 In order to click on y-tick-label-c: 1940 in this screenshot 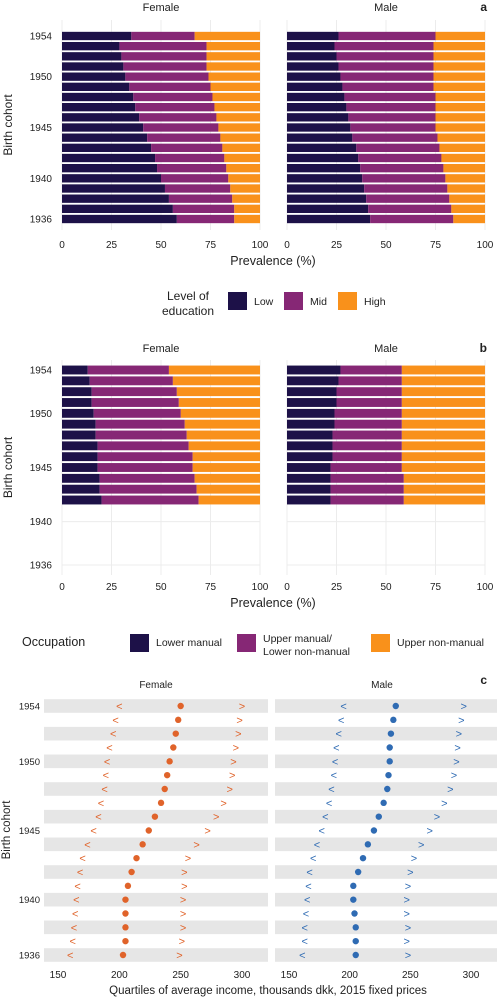, I will do `click(29, 900)`.